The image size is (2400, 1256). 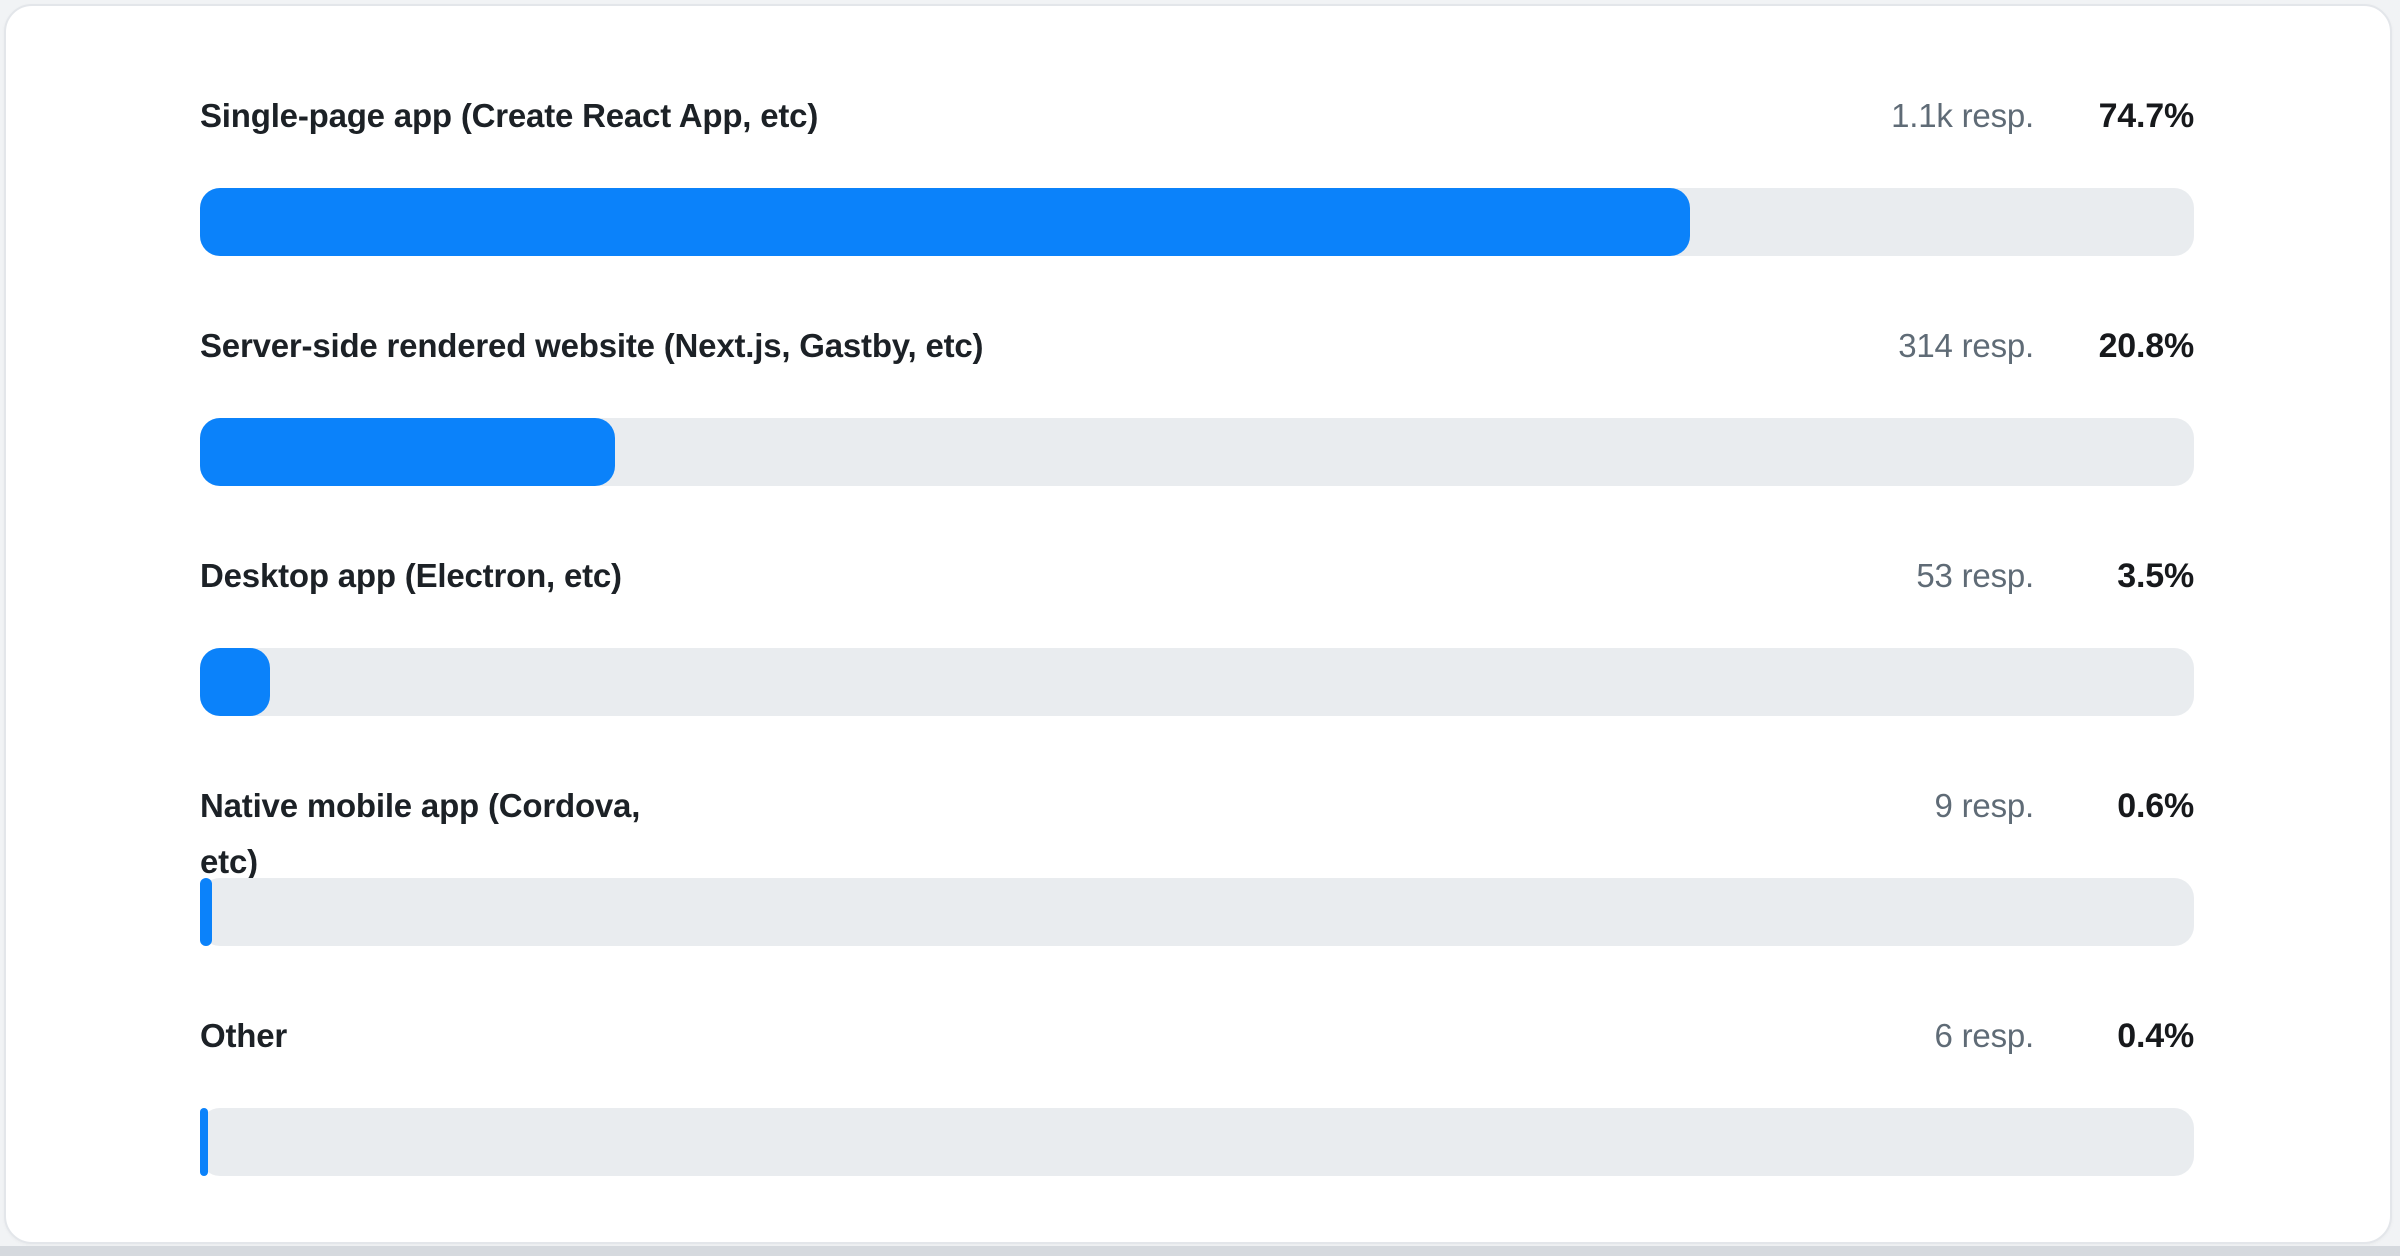 What do you see at coordinates (2055, 576) in the screenshot?
I see `row-values: 53 resp. 3.5%` at bounding box center [2055, 576].